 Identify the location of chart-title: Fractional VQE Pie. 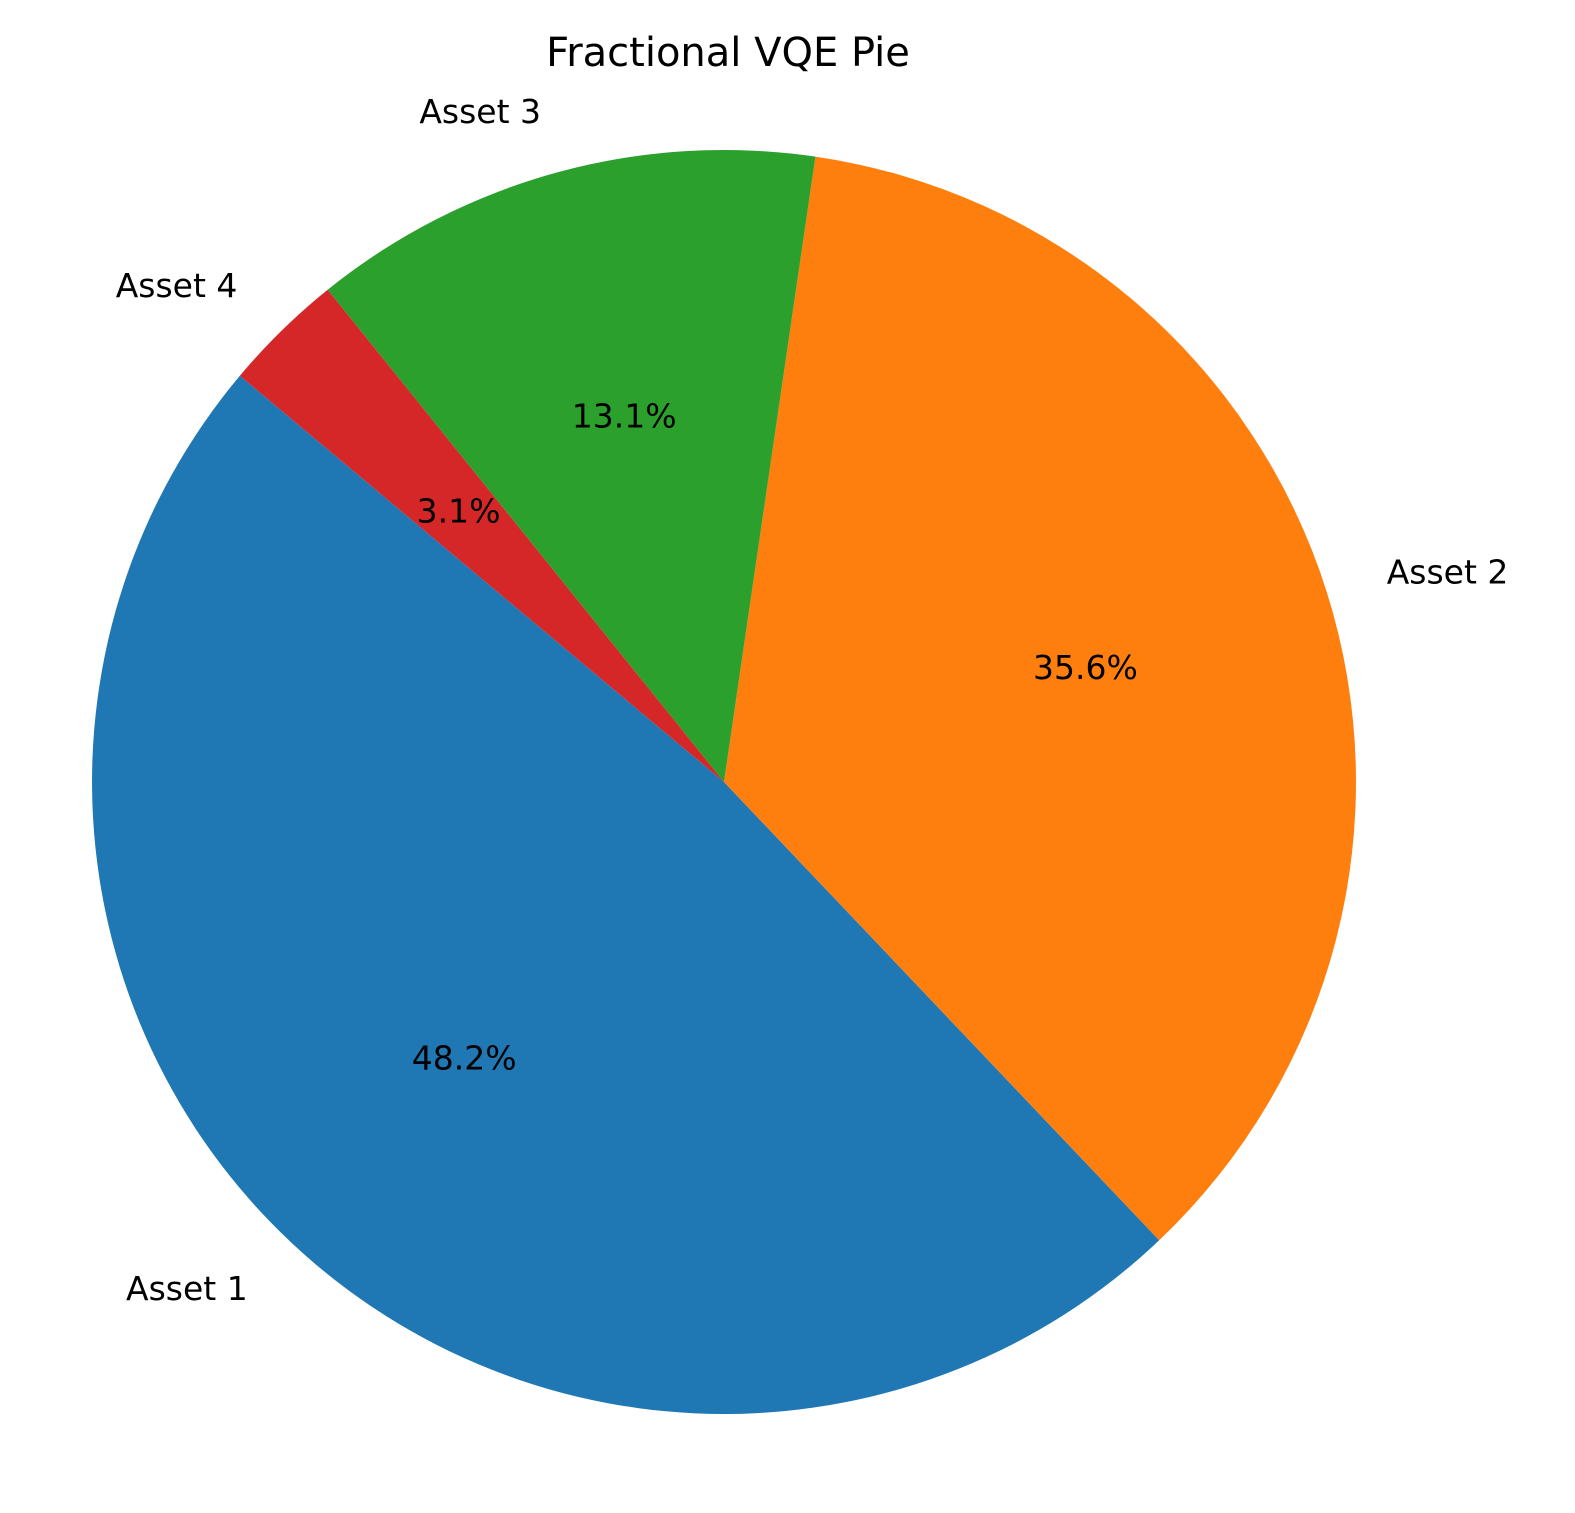
(728, 53).